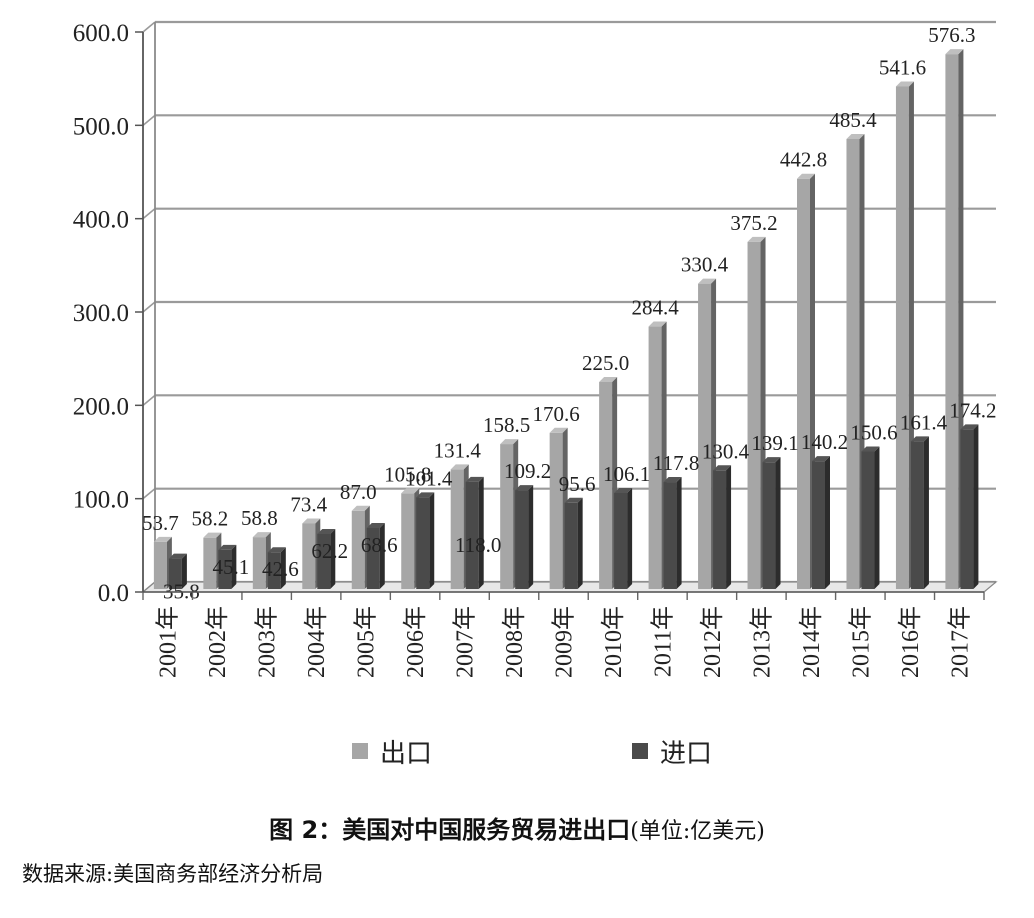 The image size is (1034, 918). What do you see at coordinates (329, 551) in the screenshot?
I see `data-label-import: 62.2` at bounding box center [329, 551].